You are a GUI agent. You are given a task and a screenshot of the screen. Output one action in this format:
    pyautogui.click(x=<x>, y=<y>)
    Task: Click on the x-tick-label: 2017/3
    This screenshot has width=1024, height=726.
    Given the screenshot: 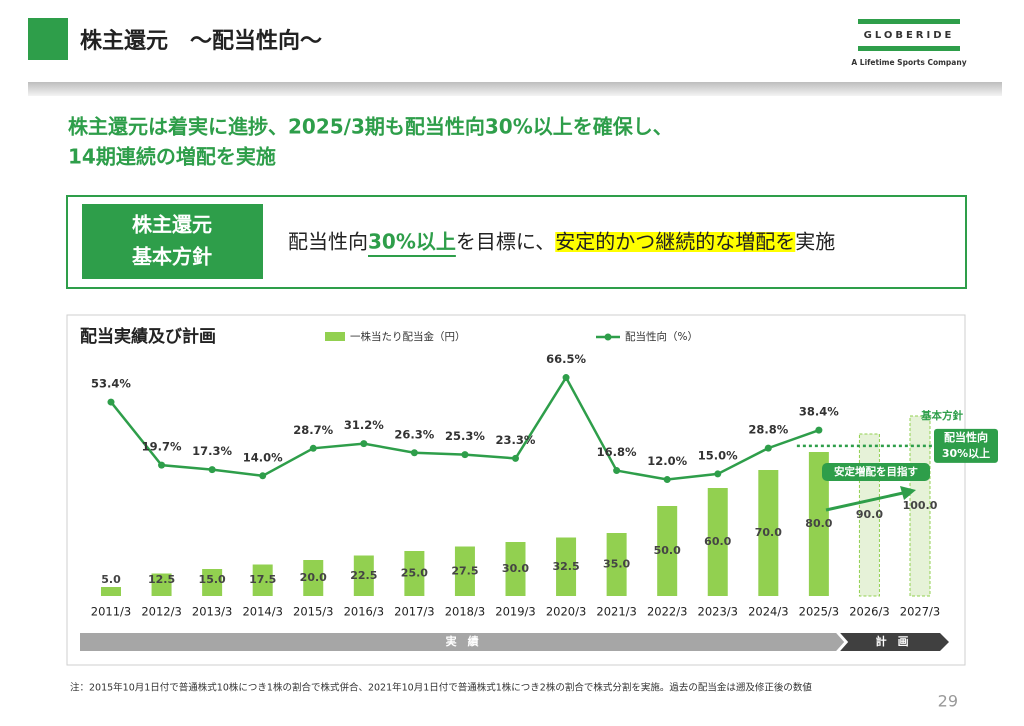 What is the action you would take?
    pyautogui.click(x=414, y=612)
    